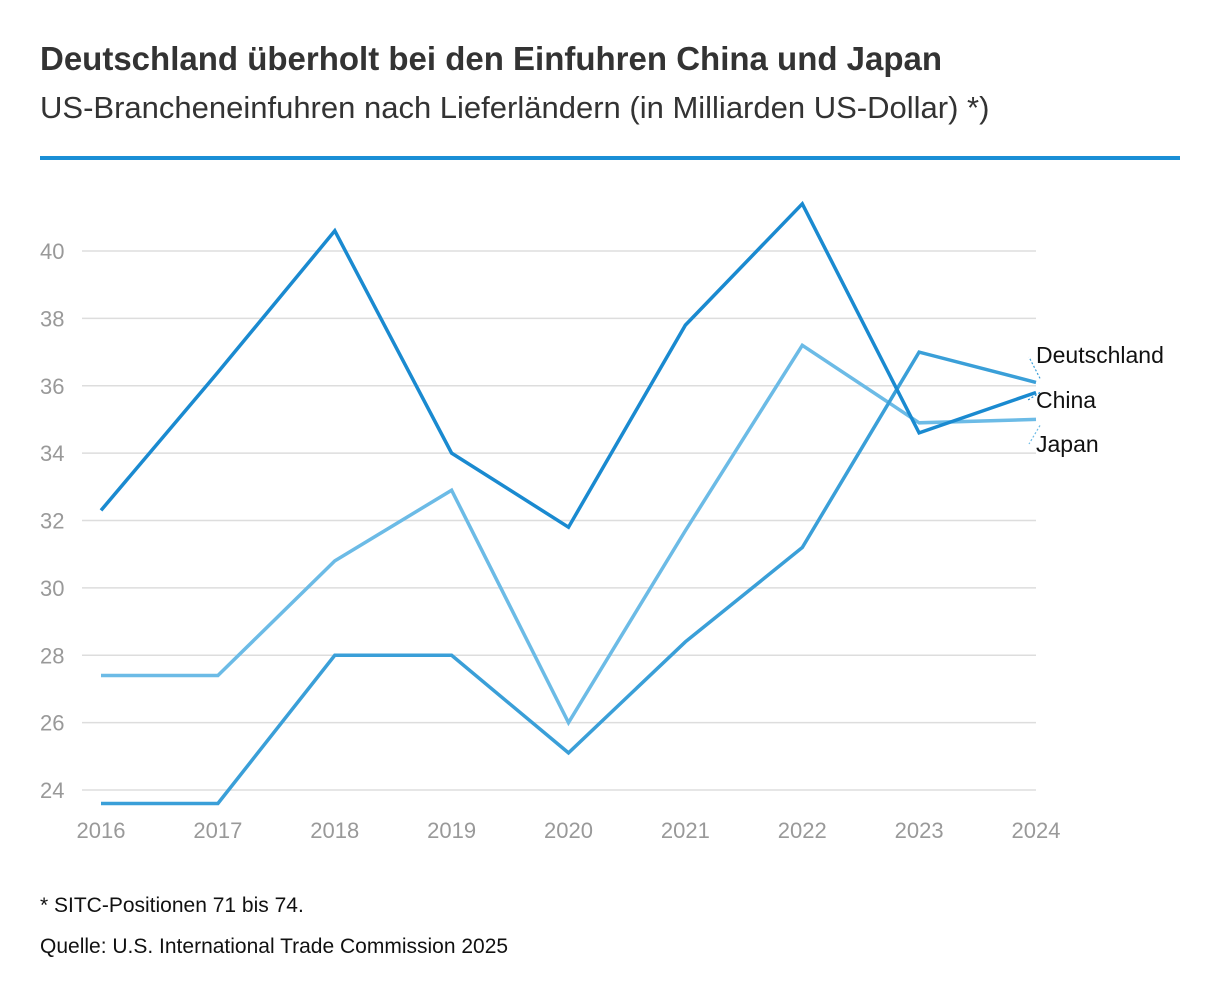 The width and height of the screenshot is (1220, 1004). Describe the element at coordinates (52, 723) in the screenshot. I see `y-tick-label-26: 26` at that location.